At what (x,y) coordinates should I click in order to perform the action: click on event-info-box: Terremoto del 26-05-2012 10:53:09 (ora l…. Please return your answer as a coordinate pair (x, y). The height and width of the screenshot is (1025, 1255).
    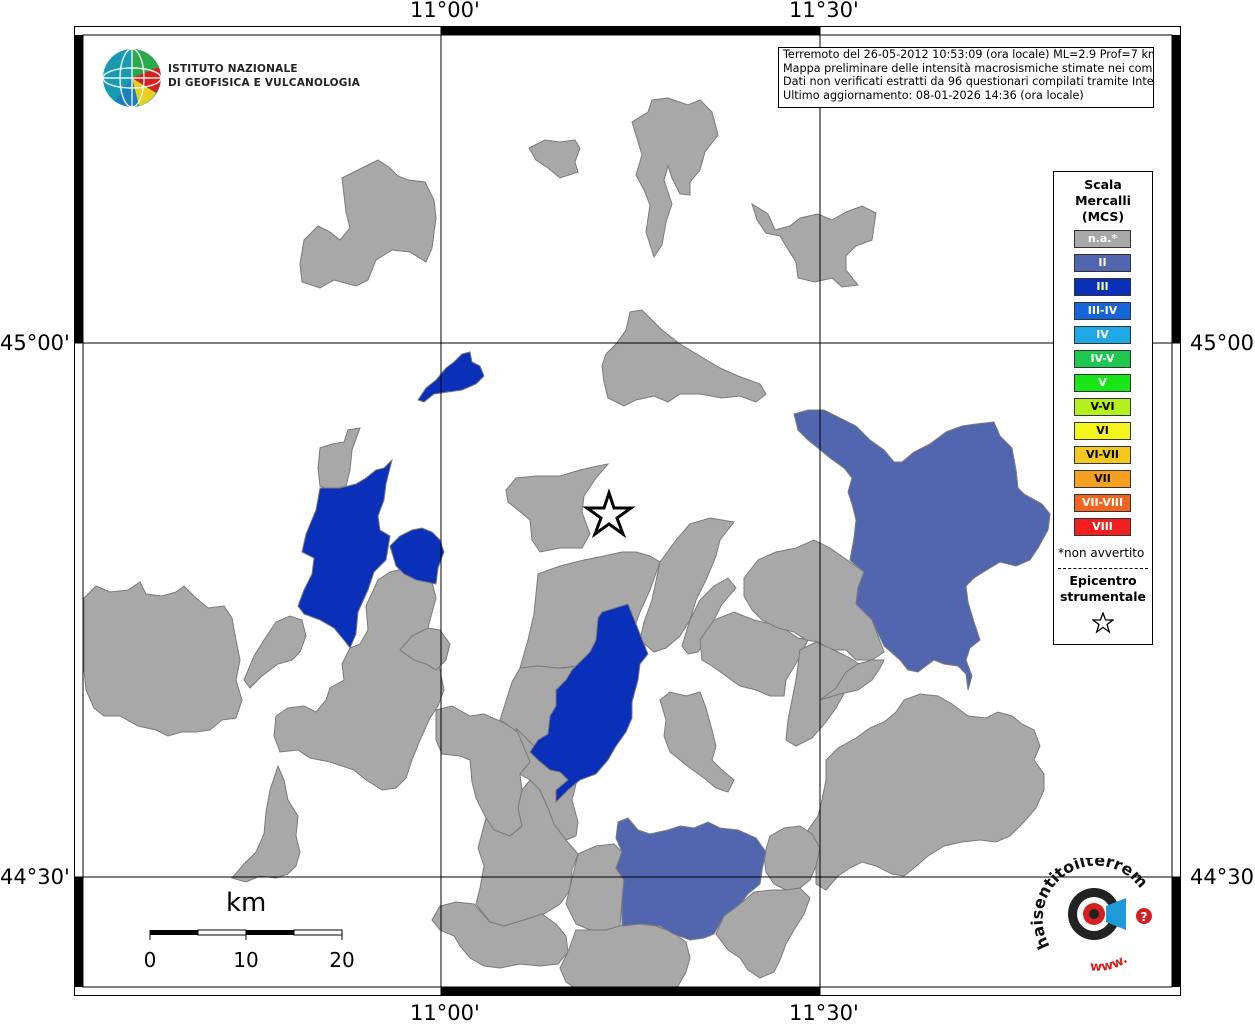
    Looking at the image, I should click on (966, 77).